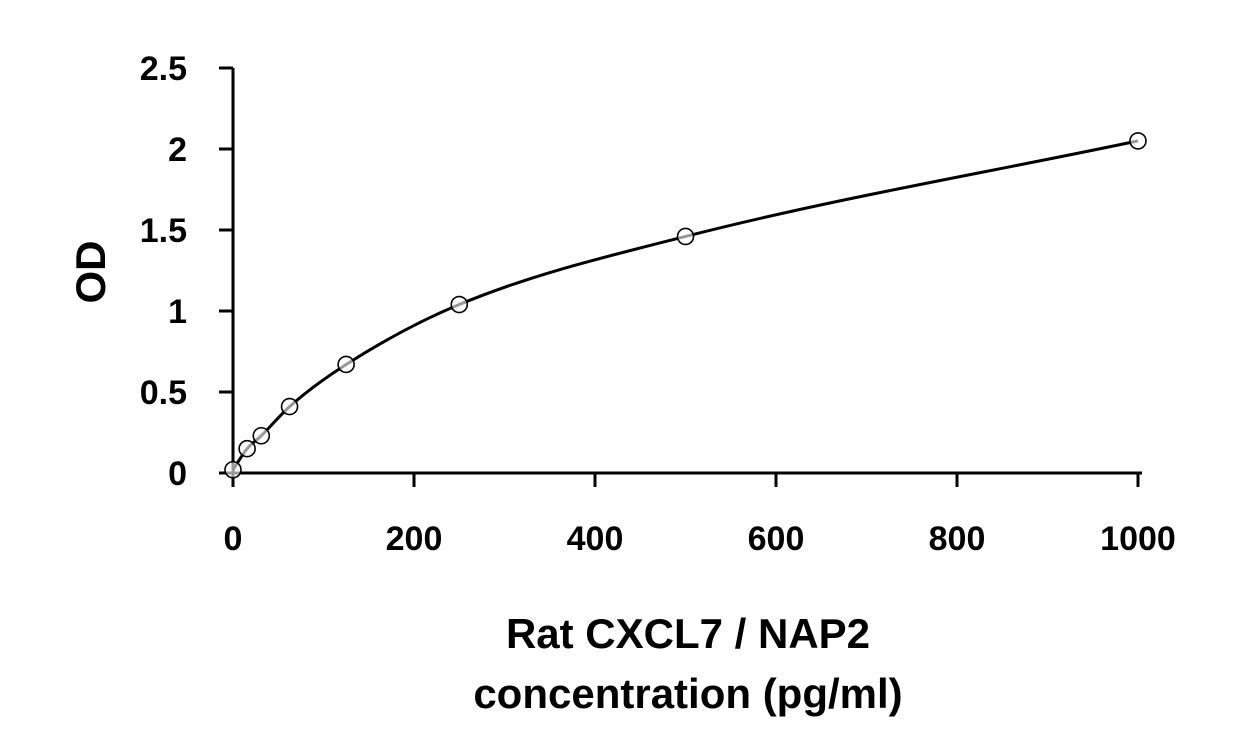 The image size is (1245, 755). Describe the element at coordinates (776, 539) in the screenshot. I see `x-tick-label: 600` at that location.